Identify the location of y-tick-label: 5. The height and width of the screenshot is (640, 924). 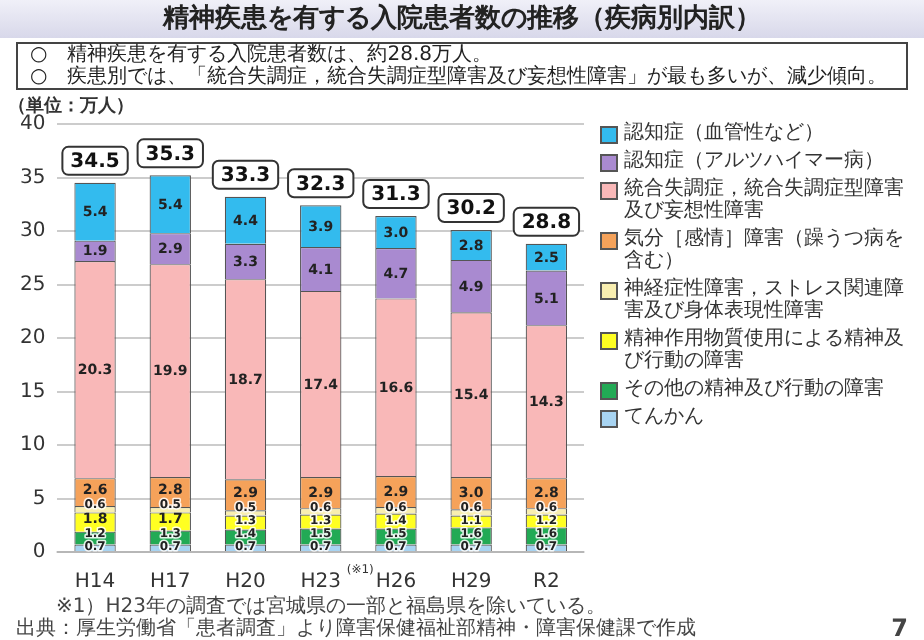
(39, 498).